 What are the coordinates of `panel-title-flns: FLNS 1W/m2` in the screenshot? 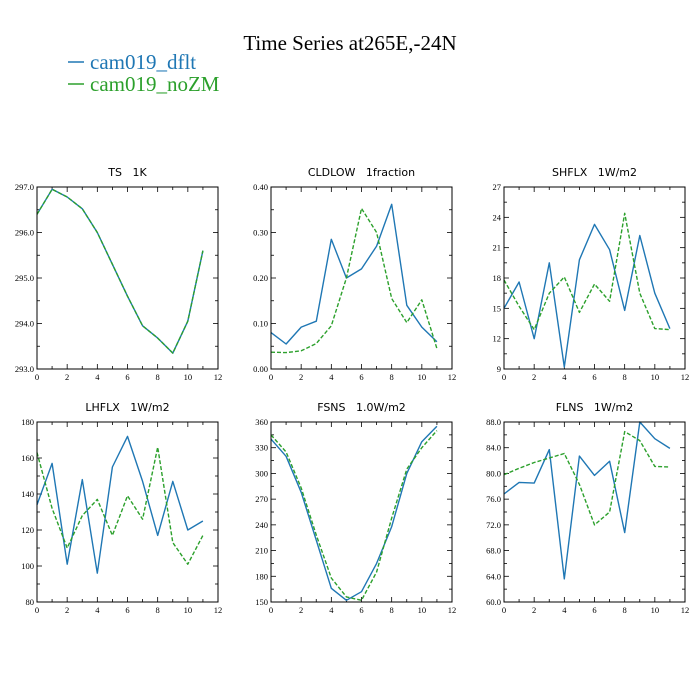 It's located at (594, 407).